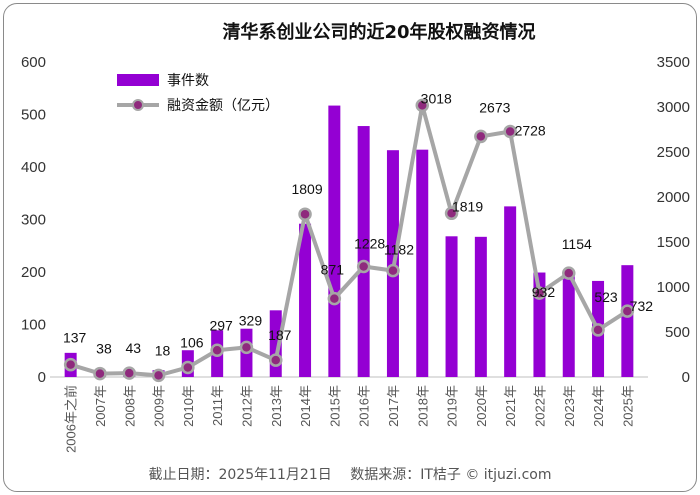  What do you see at coordinates (481, 136) in the screenshot?
I see `line-point-2020年` at bounding box center [481, 136].